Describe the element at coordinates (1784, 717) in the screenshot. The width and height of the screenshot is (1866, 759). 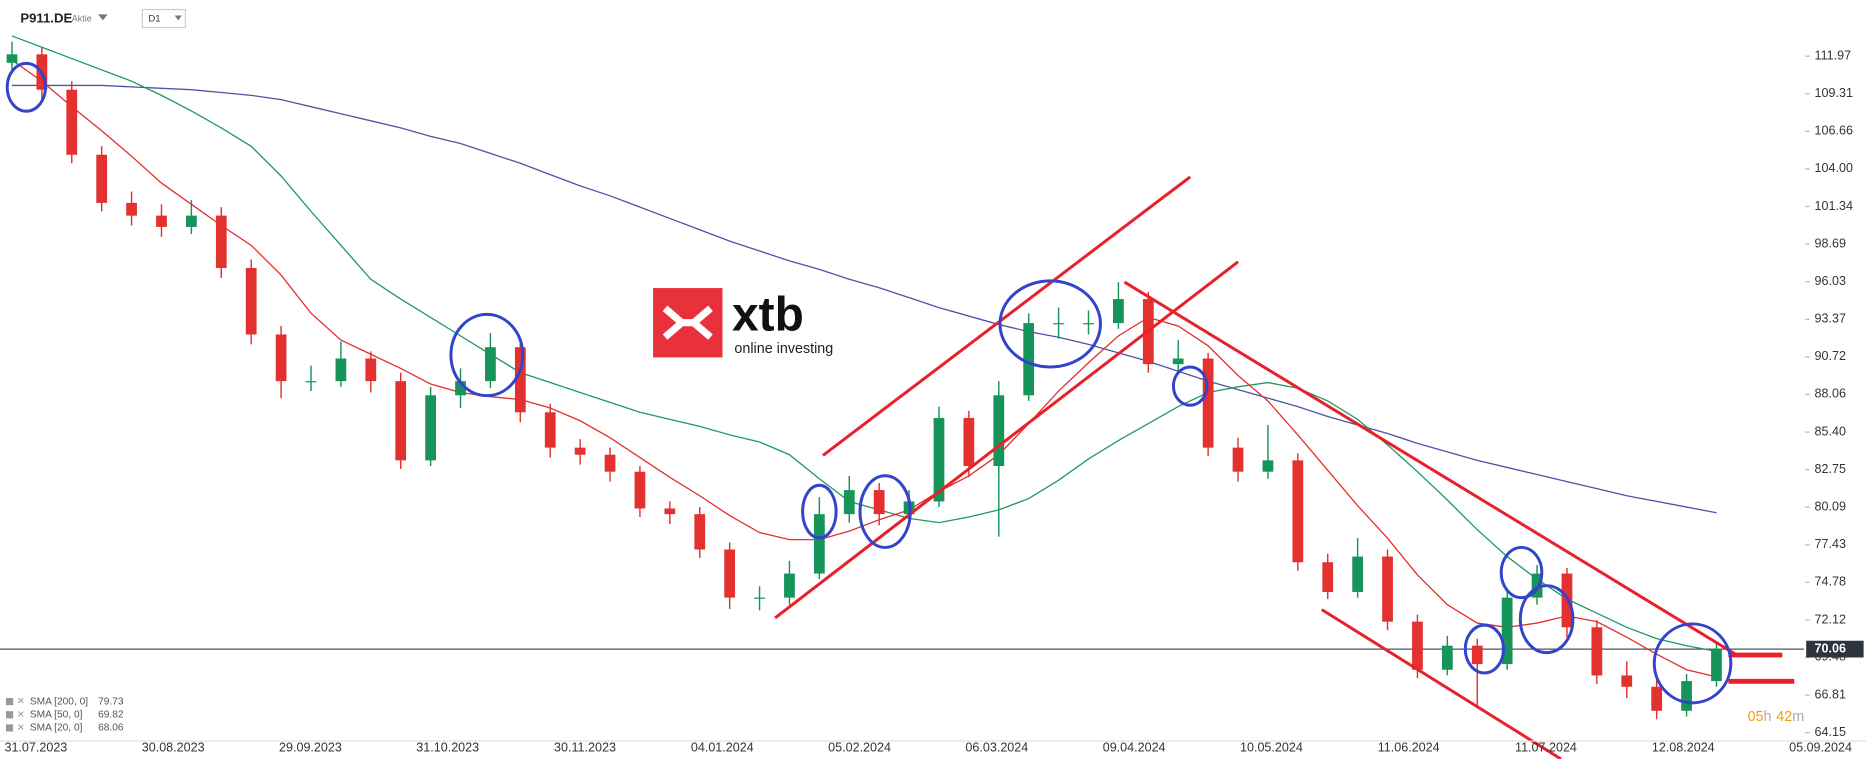
I see `timer-minutes: 42` at that location.